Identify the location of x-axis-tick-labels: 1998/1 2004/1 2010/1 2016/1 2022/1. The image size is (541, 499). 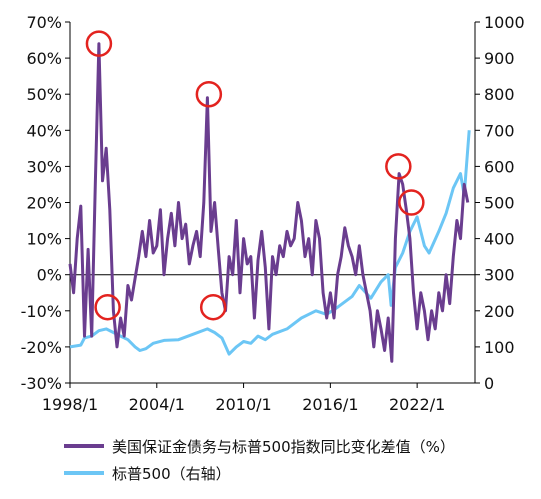
(243, 398).